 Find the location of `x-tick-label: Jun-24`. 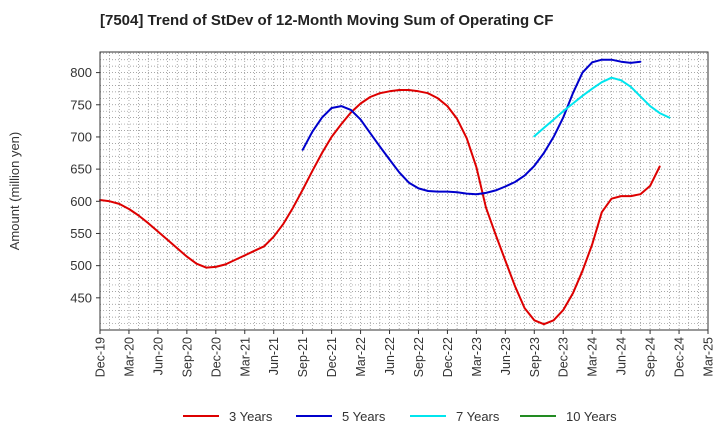

x-tick-label: Jun-24 is located at coordinates (622, 356).